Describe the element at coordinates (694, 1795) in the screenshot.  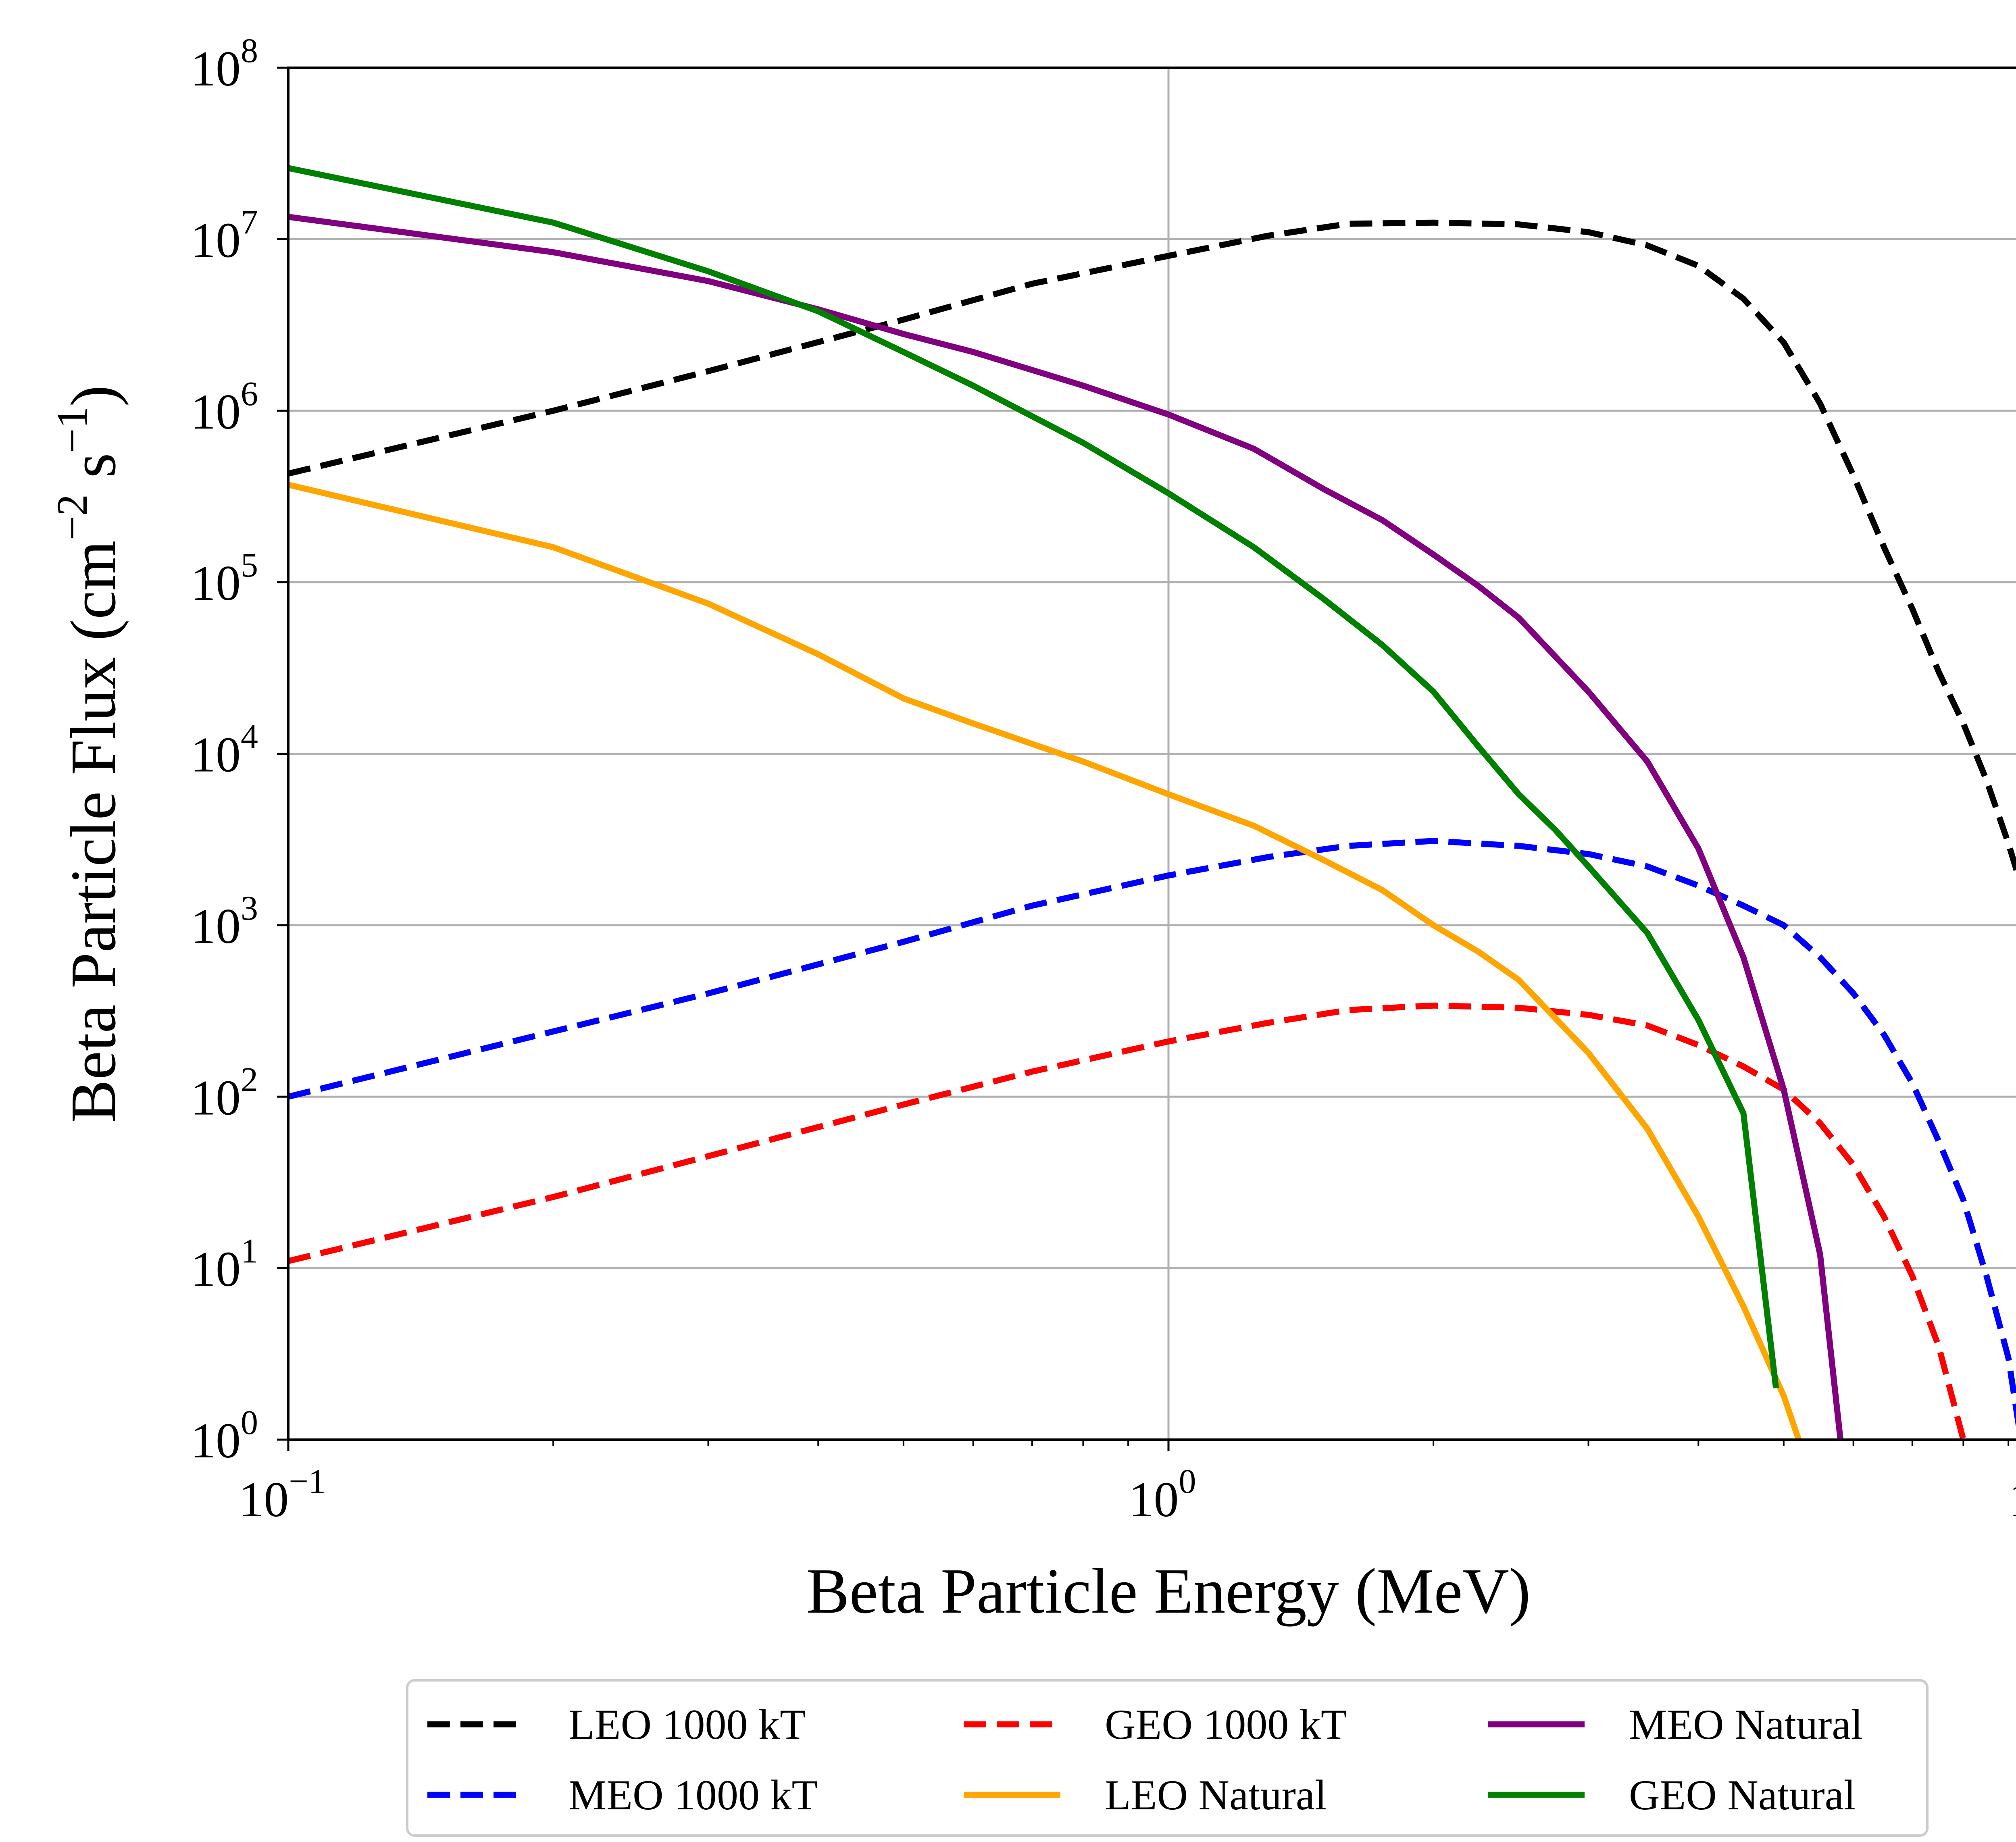
I see `legend-label-meo-1000-kt: MEO 1000 kT` at that location.